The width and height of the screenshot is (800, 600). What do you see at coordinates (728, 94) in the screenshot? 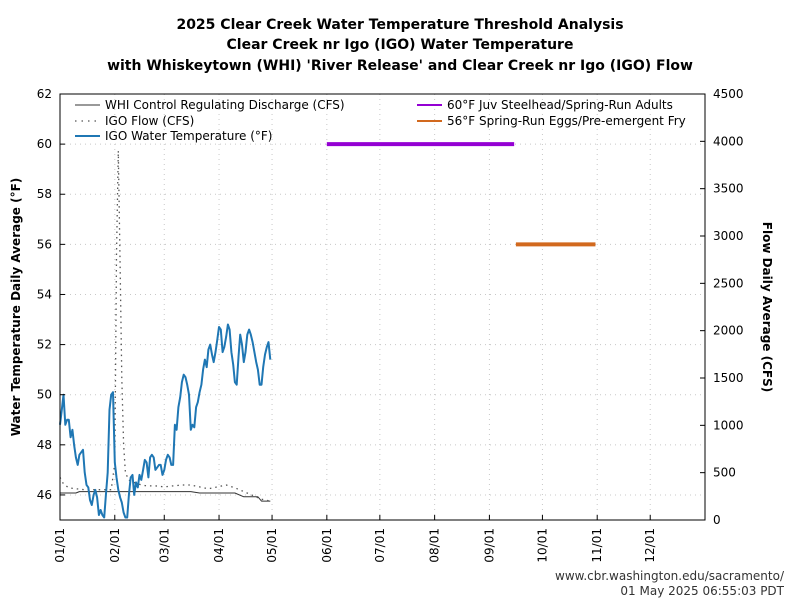
I see `y2-tick-label: 4500` at bounding box center [728, 94].